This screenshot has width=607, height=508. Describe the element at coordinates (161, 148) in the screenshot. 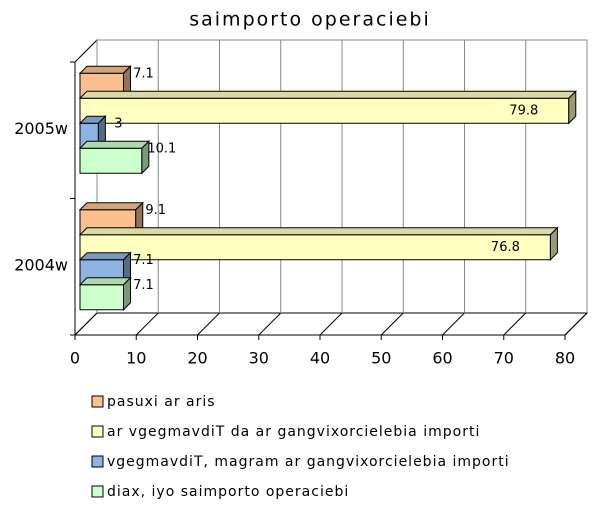

I see `data-label: 10.1` at that location.